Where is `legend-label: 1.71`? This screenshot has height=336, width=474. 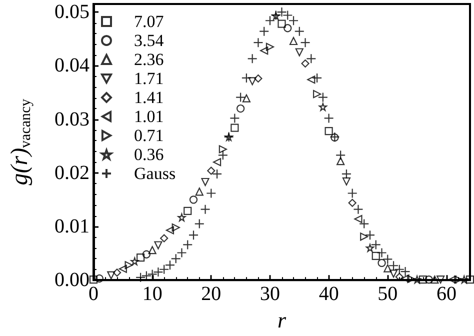
legend-label: 1.71 is located at coordinates (149, 78).